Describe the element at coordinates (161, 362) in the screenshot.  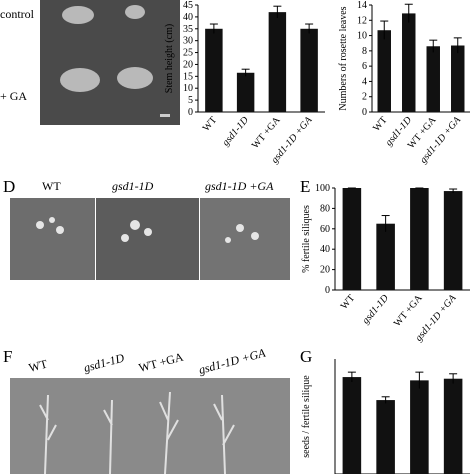
I see `photo-label: WT +GA` at that location.